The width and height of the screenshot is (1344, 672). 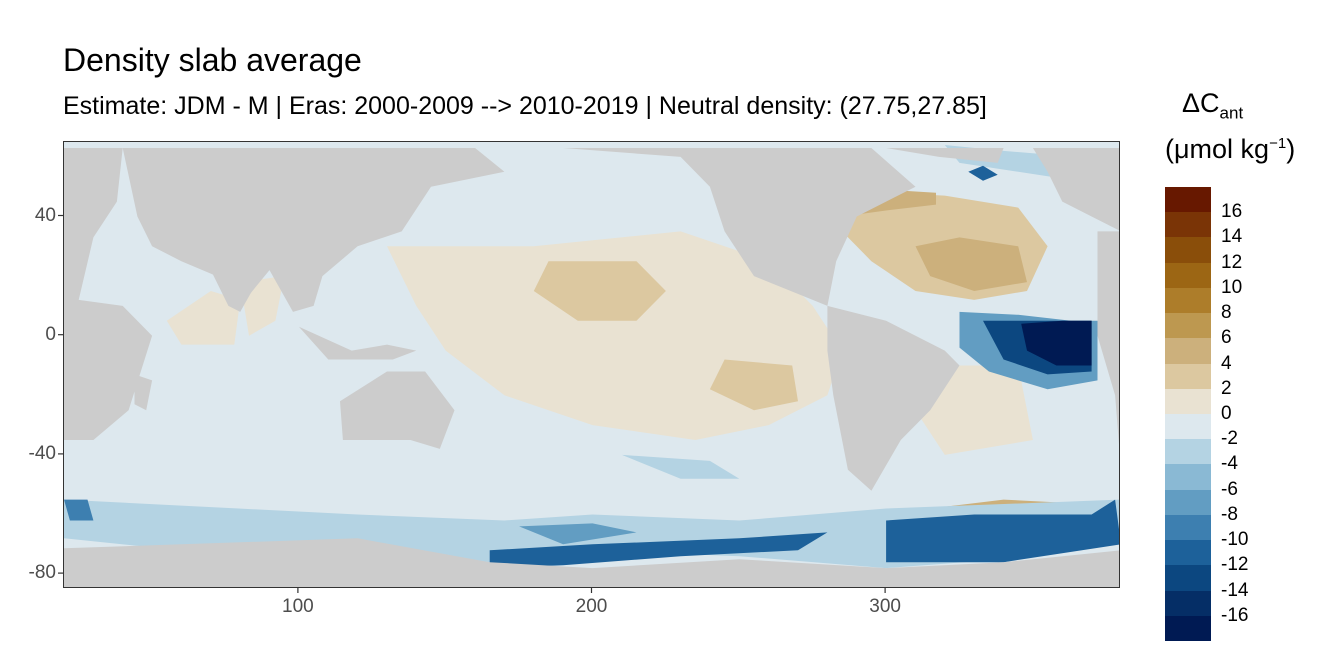 What do you see at coordinates (983, 173) in the screenshot?
I see `field-irminger` at bounding box center [983, 173].